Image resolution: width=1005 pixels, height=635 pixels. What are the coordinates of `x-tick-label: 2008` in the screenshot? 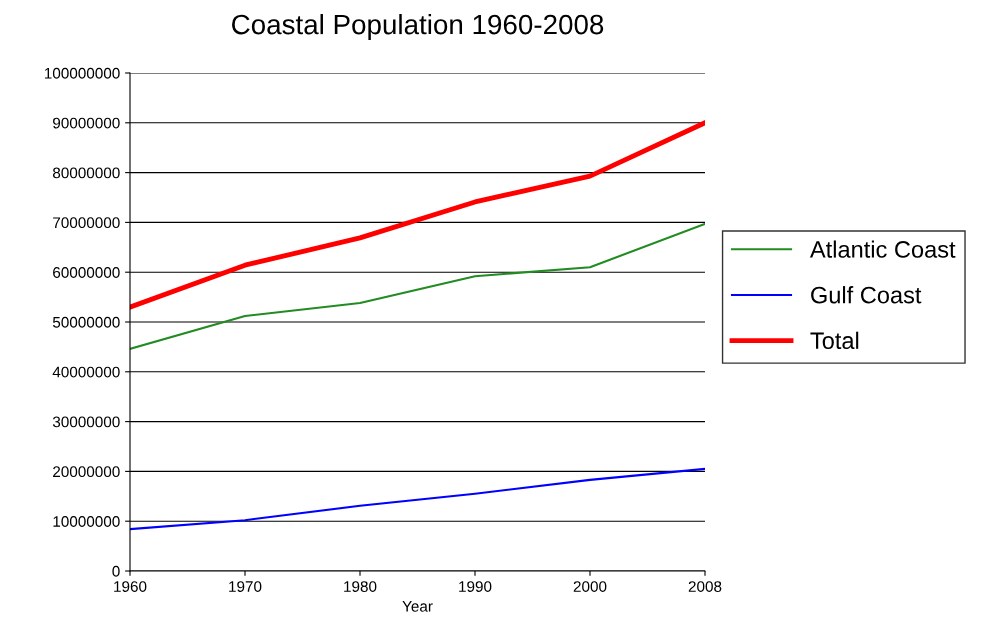 It's located at (705, 586).